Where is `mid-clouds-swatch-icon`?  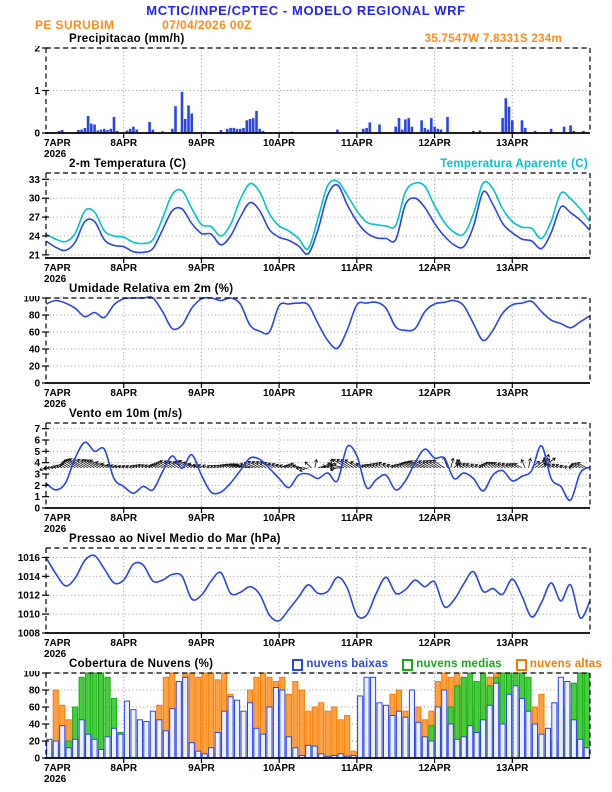 mid-clouds-swatch-icon is located at coordinates (408, 664).